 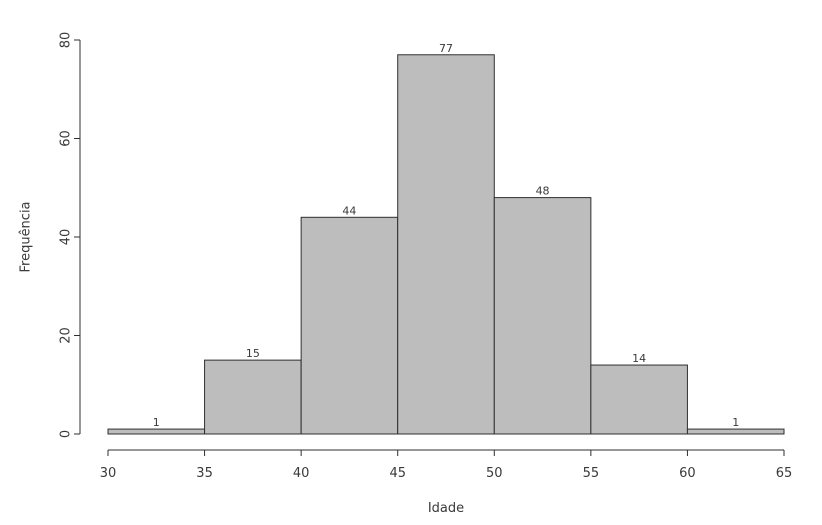 What do you see at coordinates (66, 434) in the screenshot?
I see `y-tick-label: 0` at bounding box center [66, 434].